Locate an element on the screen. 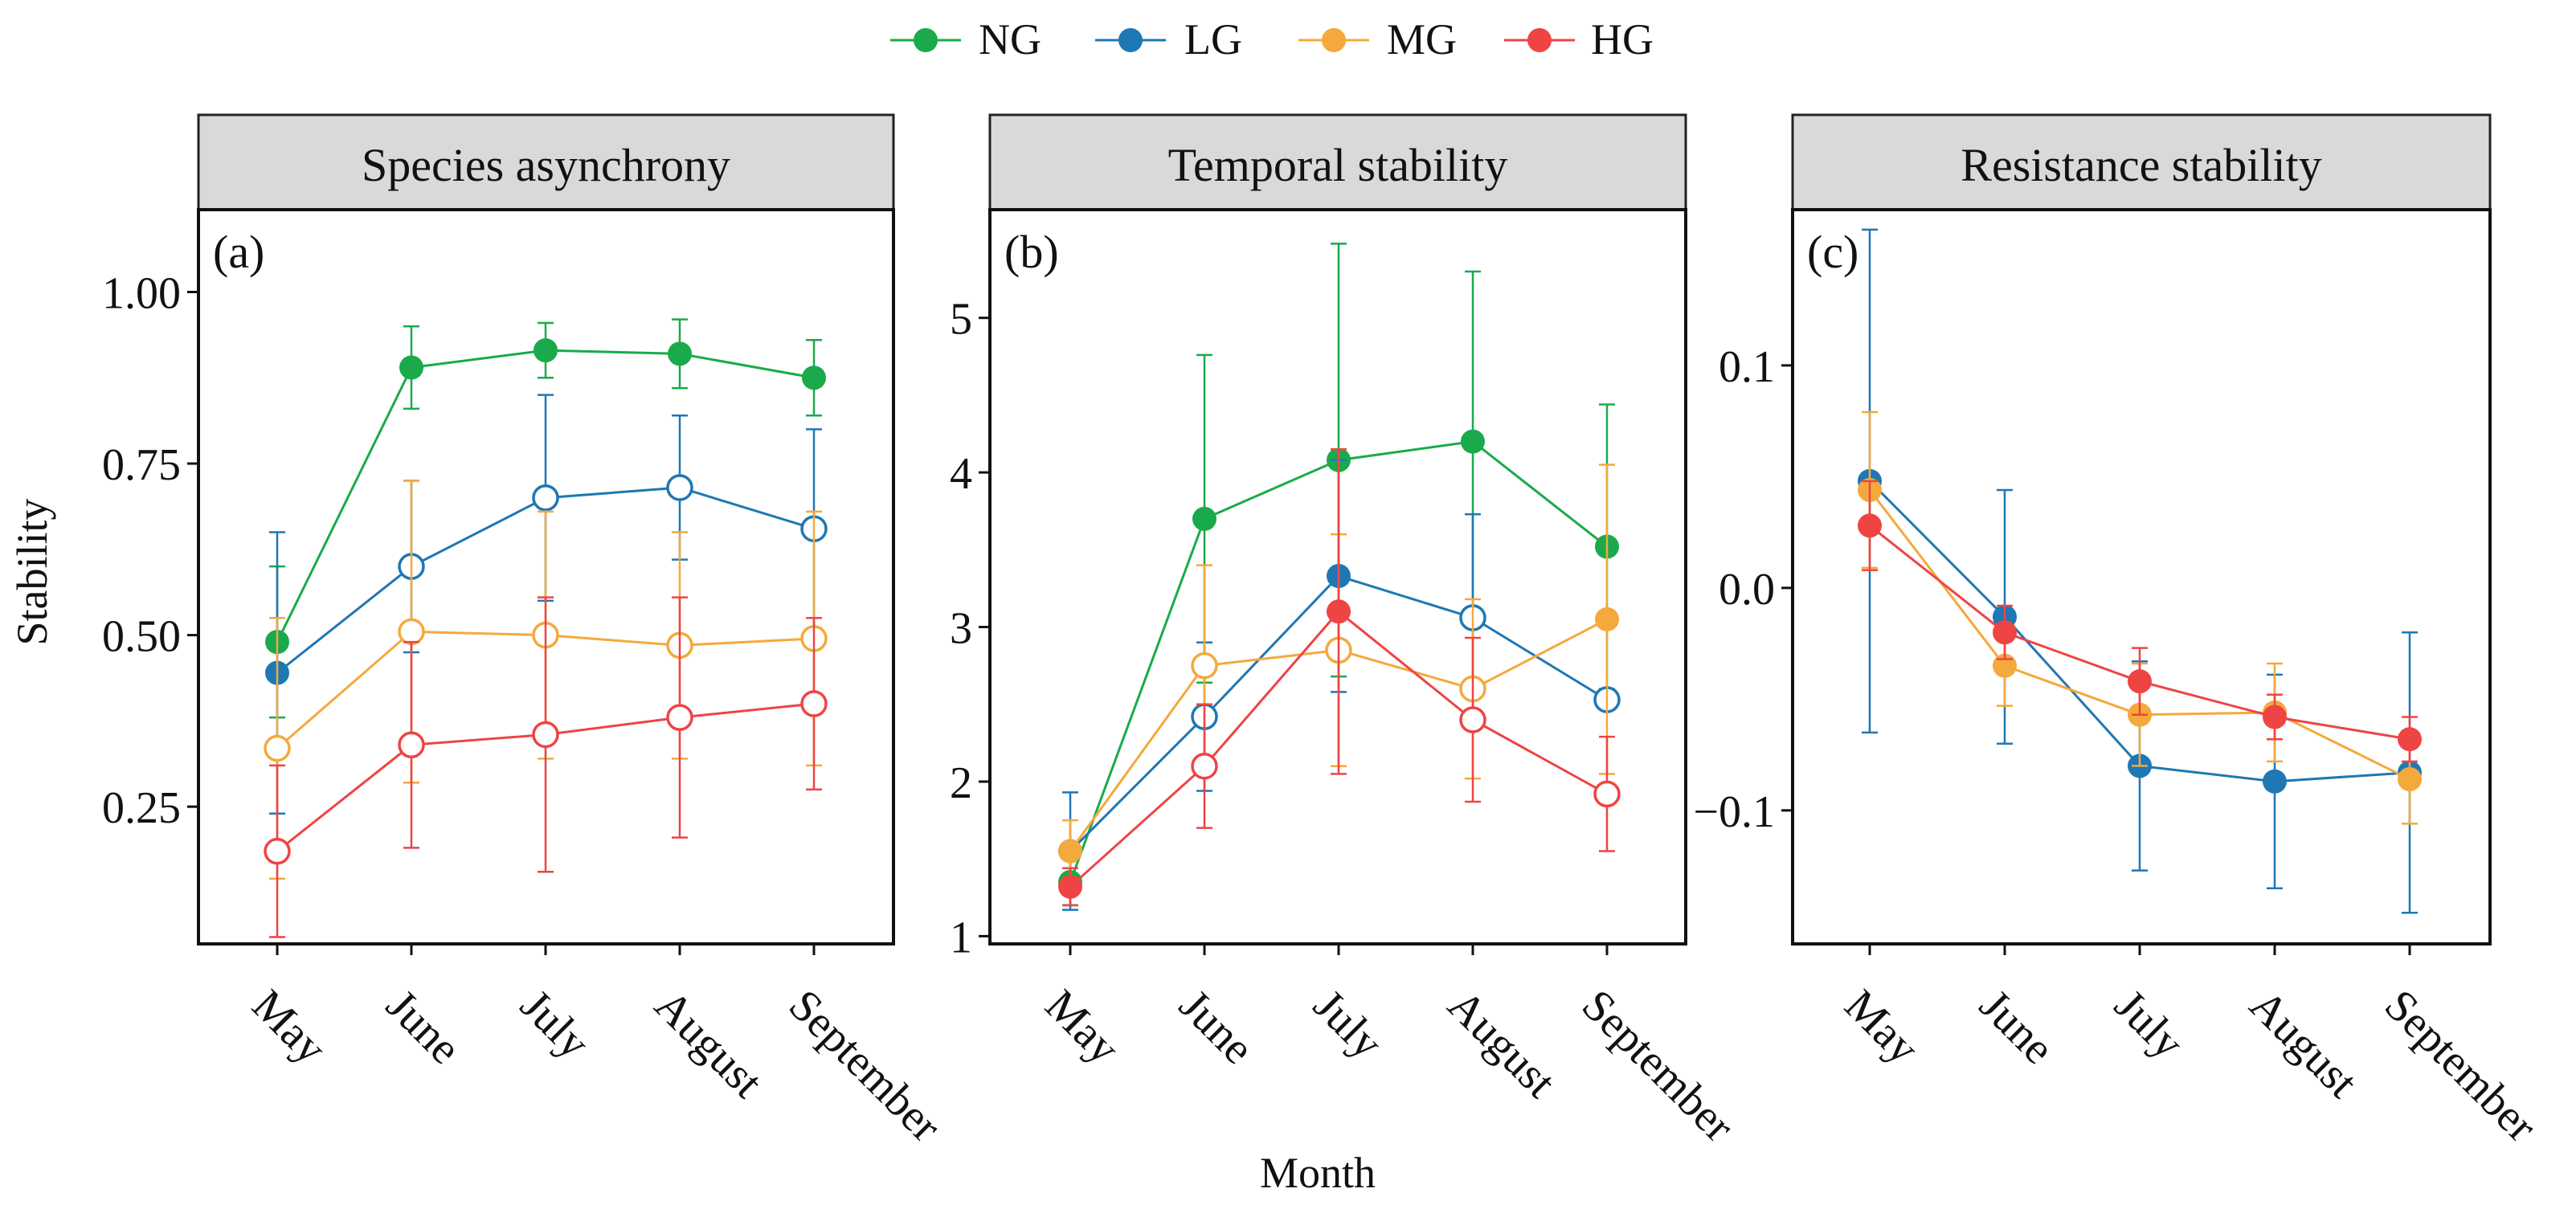 This screenshot has width=2576, height=1209. x-tick-label-2-3: August is located at coordinates (1502, 1044).